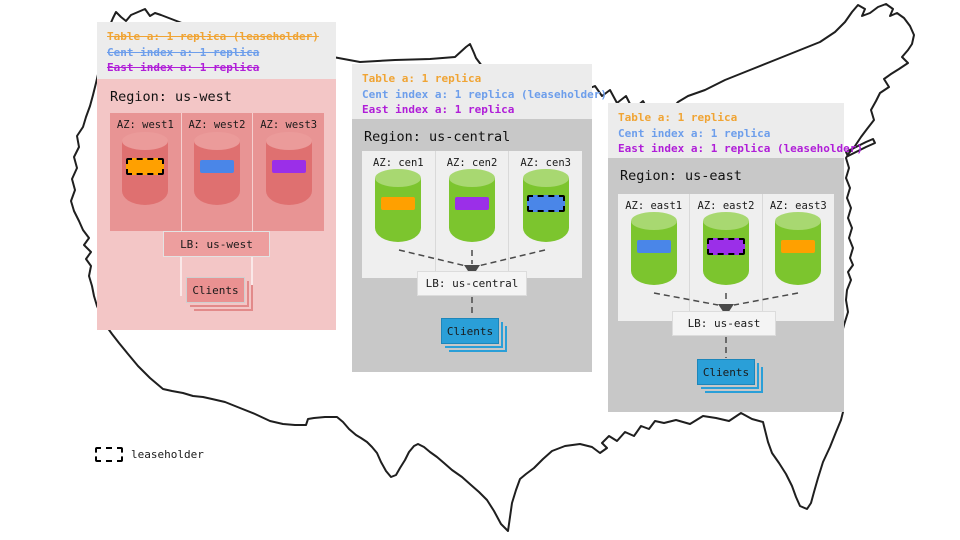  I want to click on az-label: AZ: west3, so click(289, 125).